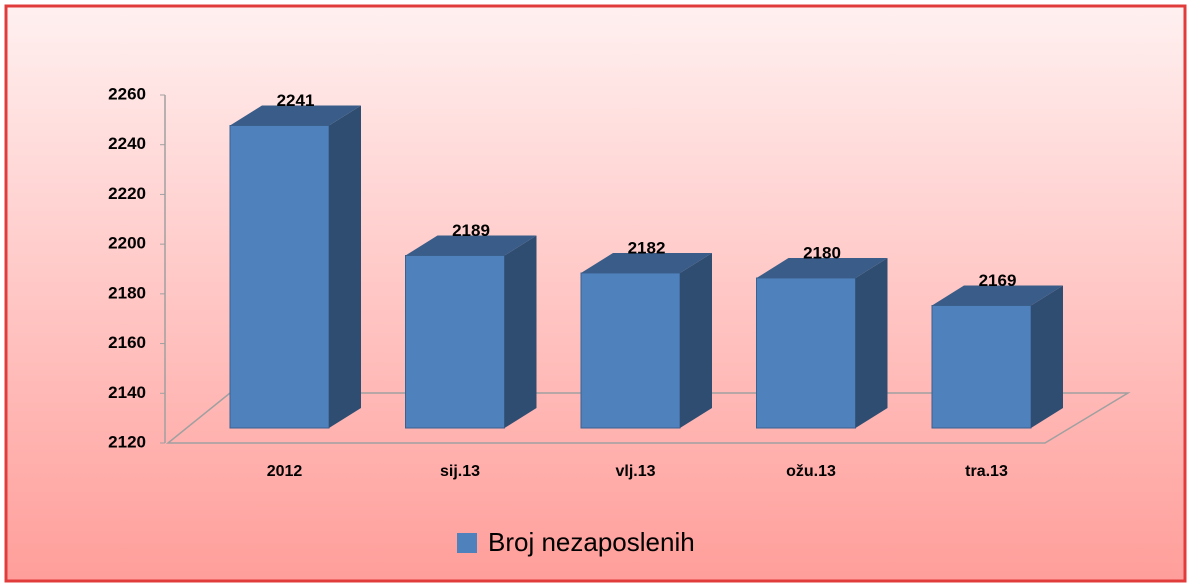 This screenshot has width=1191, height=587. I want to click on legend-swatch, so click(467, 543).